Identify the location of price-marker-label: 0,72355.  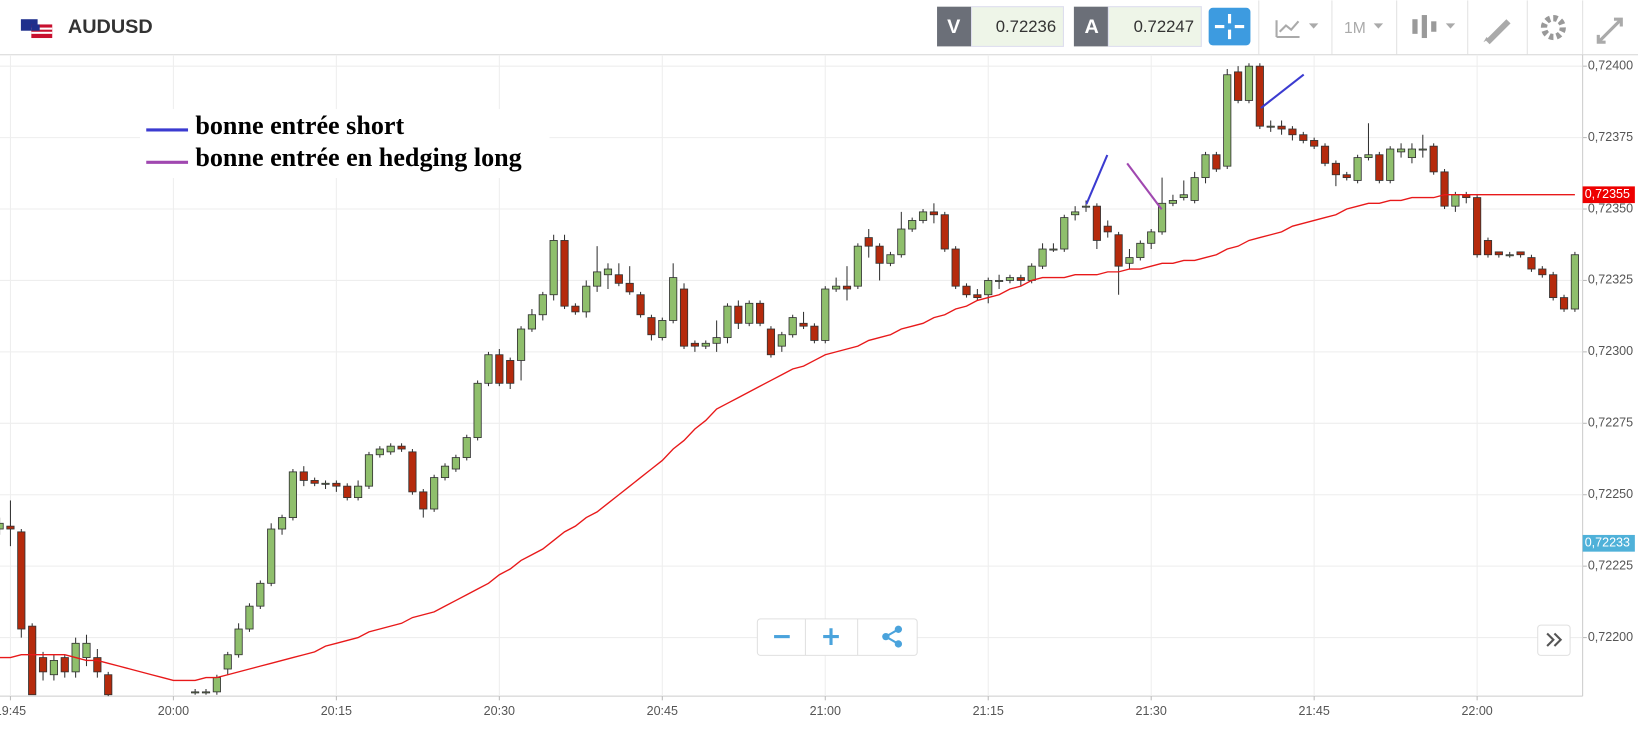
(1607, 194).